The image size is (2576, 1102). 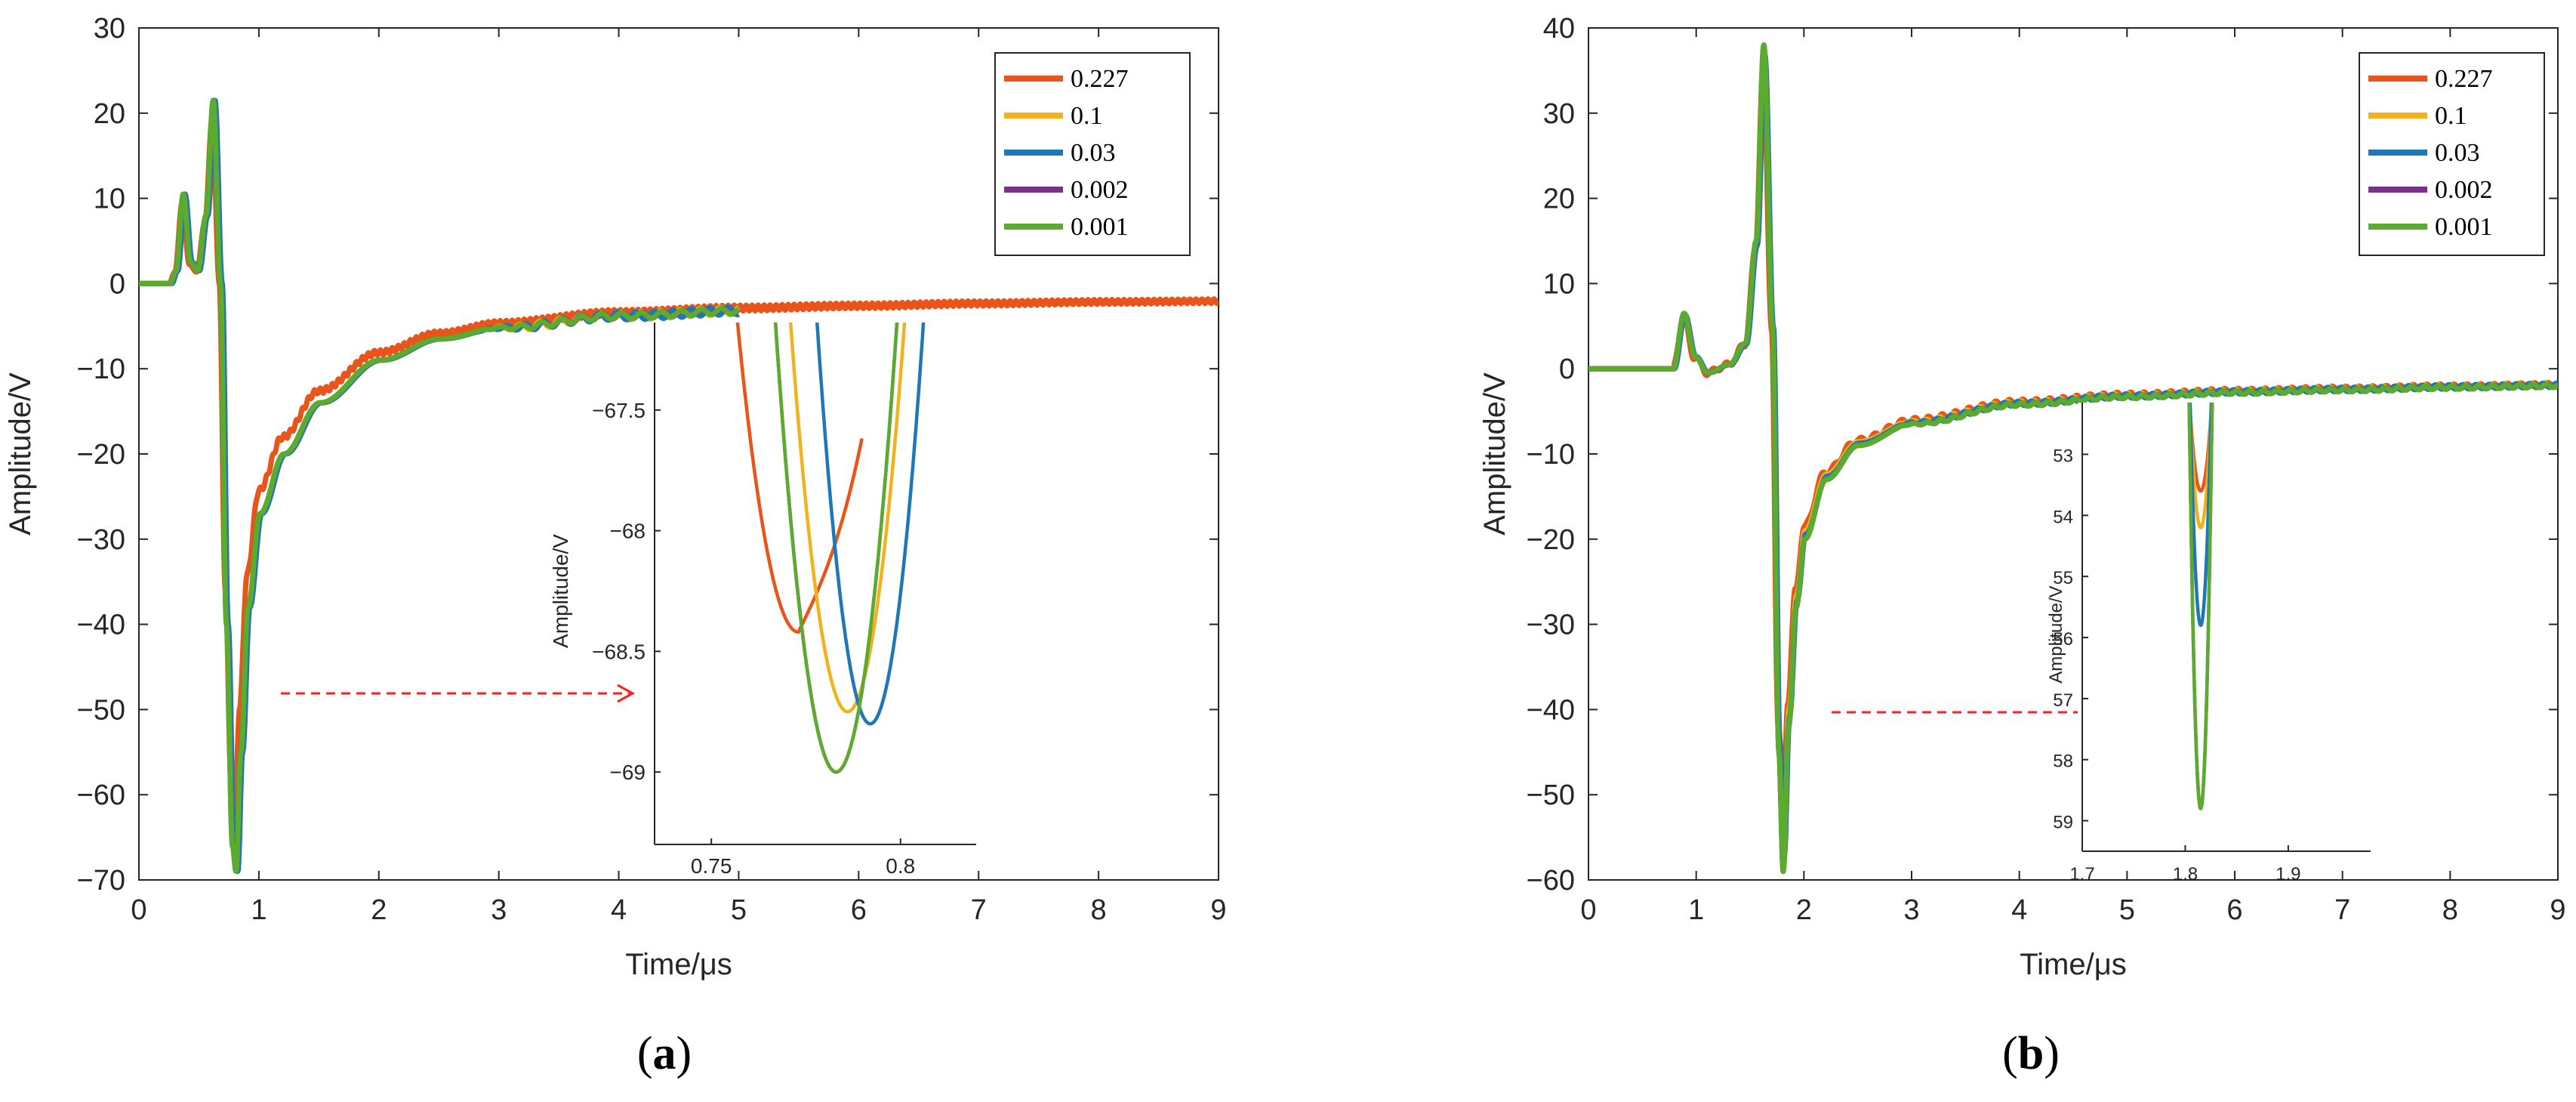 I want to click on inset-y-tick-label: −67.5, so click(x=619, y=411).